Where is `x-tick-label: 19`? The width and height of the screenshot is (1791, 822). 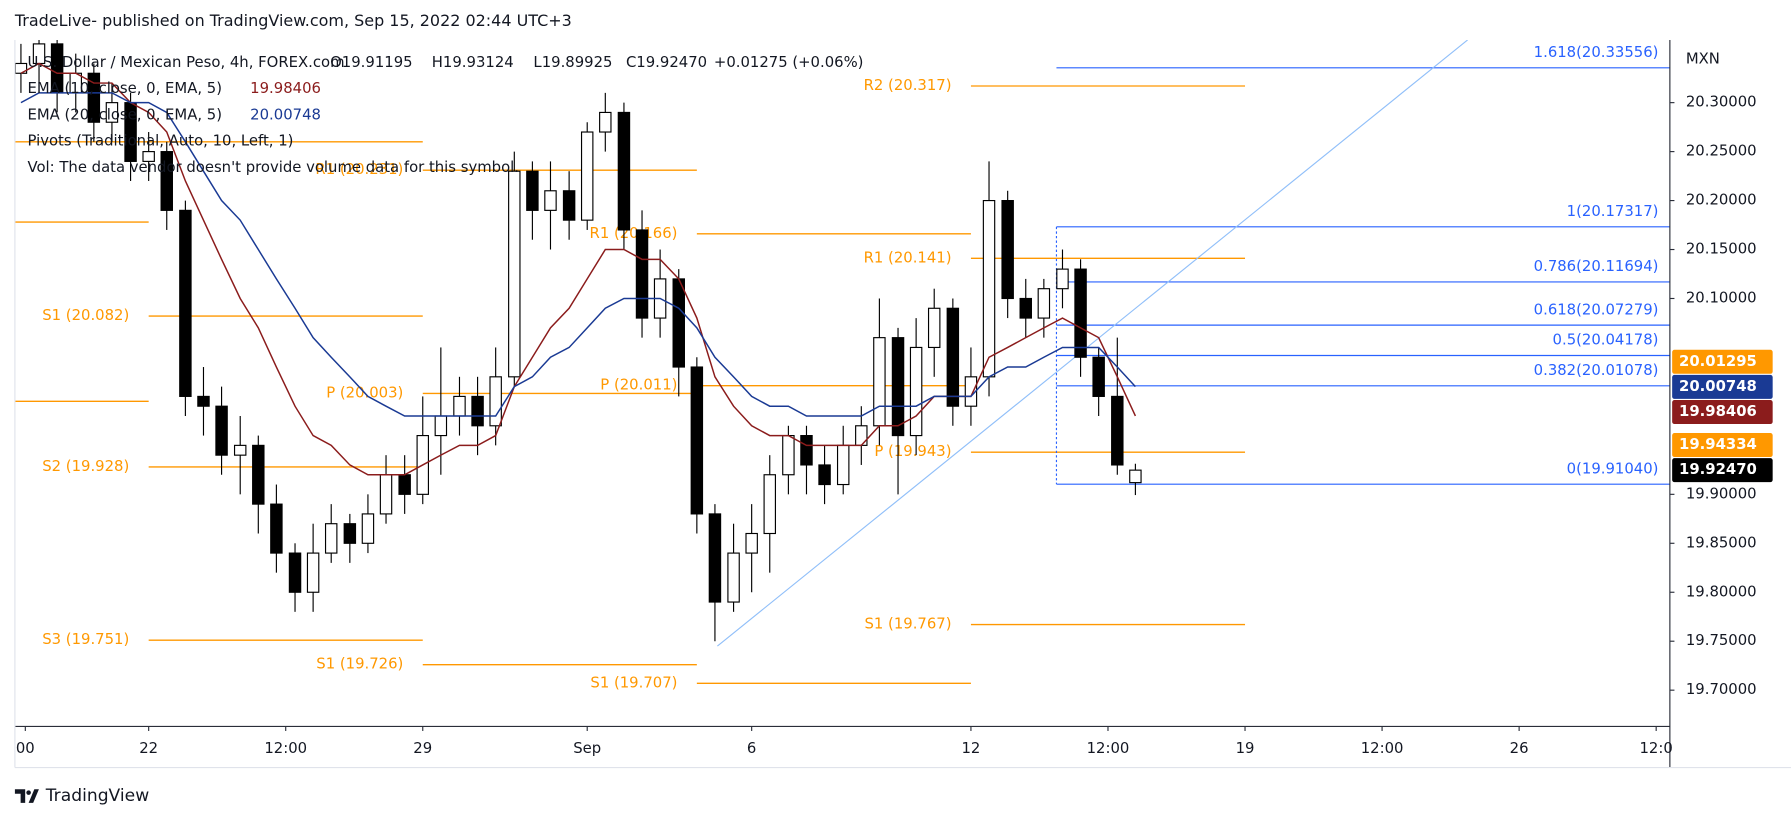
x-tick-label: 19 is located at coordinates (1245, 748).